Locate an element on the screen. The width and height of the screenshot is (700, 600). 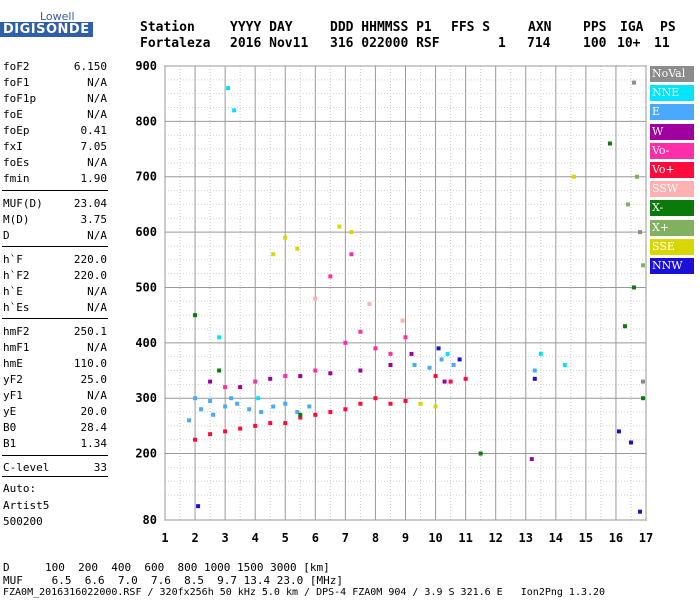
x-tick-label: 13 is located at coordinates (526, 538).